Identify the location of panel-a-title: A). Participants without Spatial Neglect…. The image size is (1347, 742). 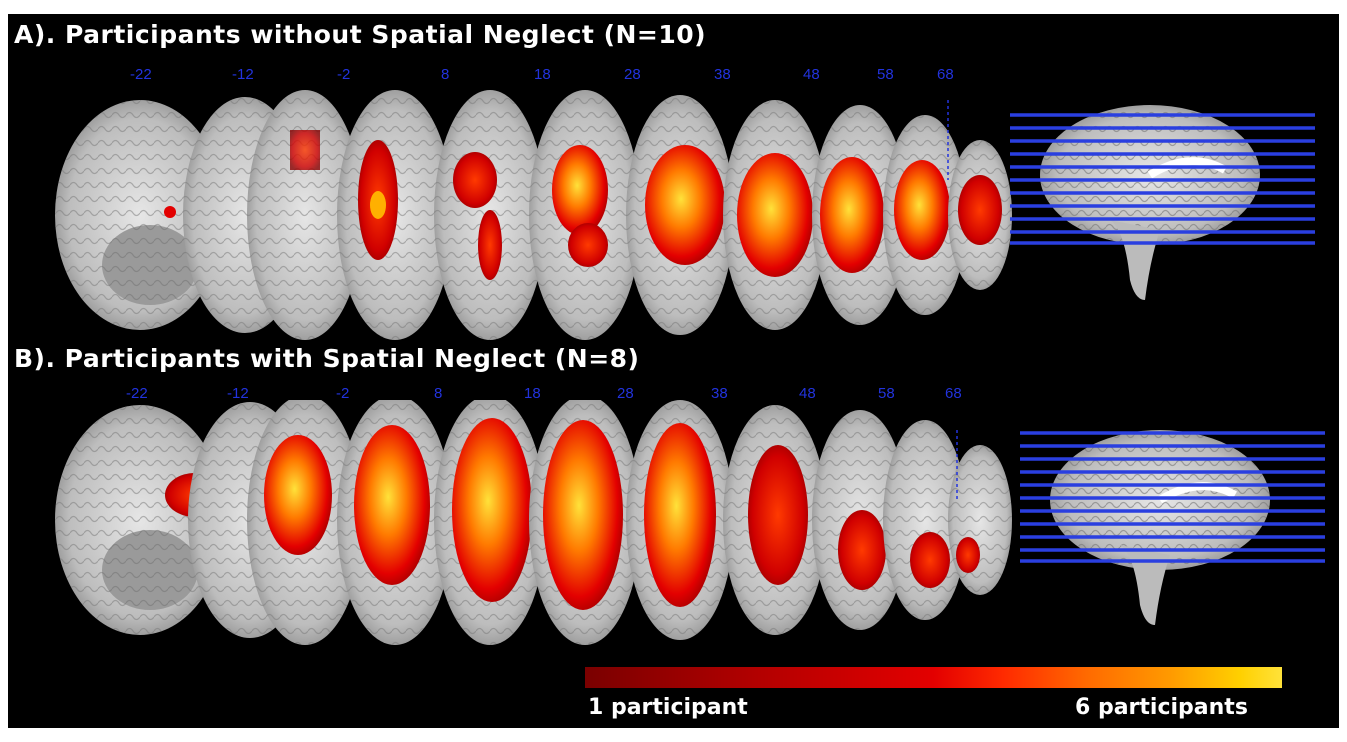
(360, 34).